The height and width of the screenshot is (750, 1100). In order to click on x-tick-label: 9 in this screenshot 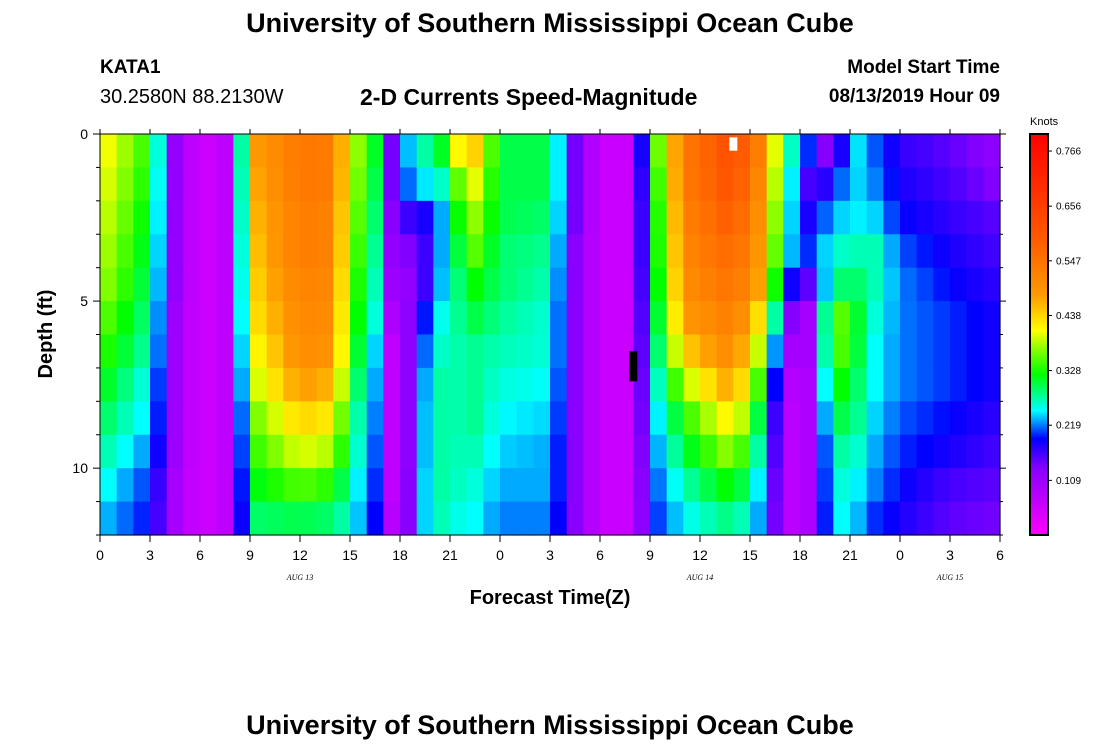, I will do `click(250, 555)`.